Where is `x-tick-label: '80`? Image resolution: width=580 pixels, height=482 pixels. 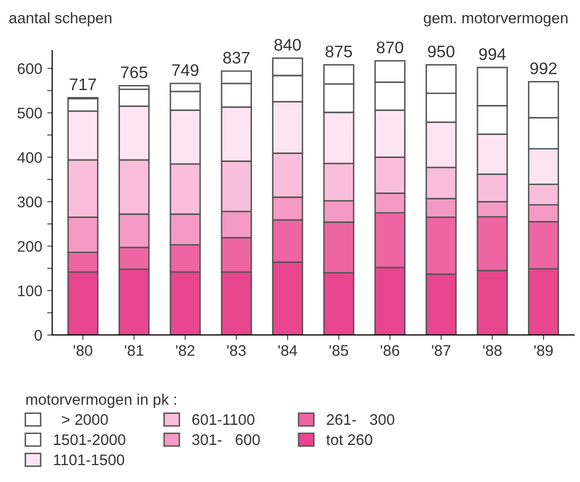 x-tick-label: '80 is located at coordinates (83, 350).